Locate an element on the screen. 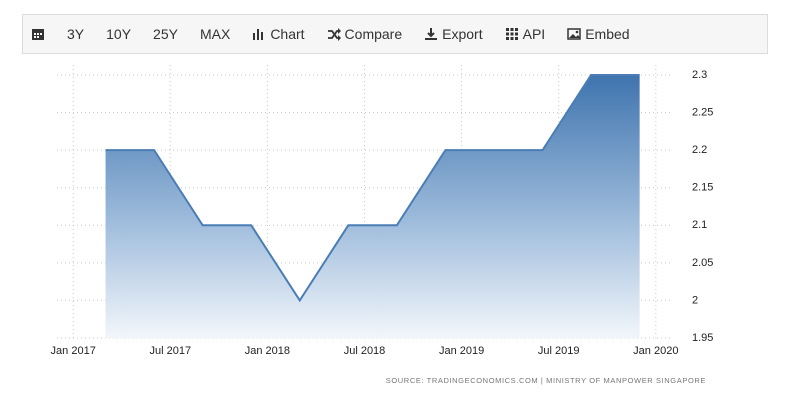 This screenshot has height=411, width=787. toolbar-button: 3Y is located at coordinates (75, 34).